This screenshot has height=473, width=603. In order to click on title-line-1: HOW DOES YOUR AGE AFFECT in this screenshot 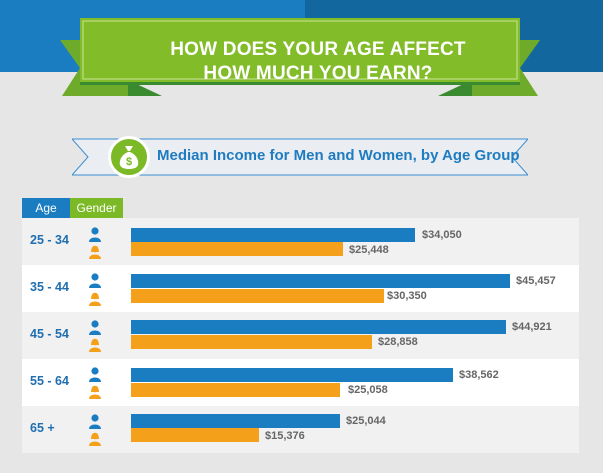, I will do `click(318, 49)`.